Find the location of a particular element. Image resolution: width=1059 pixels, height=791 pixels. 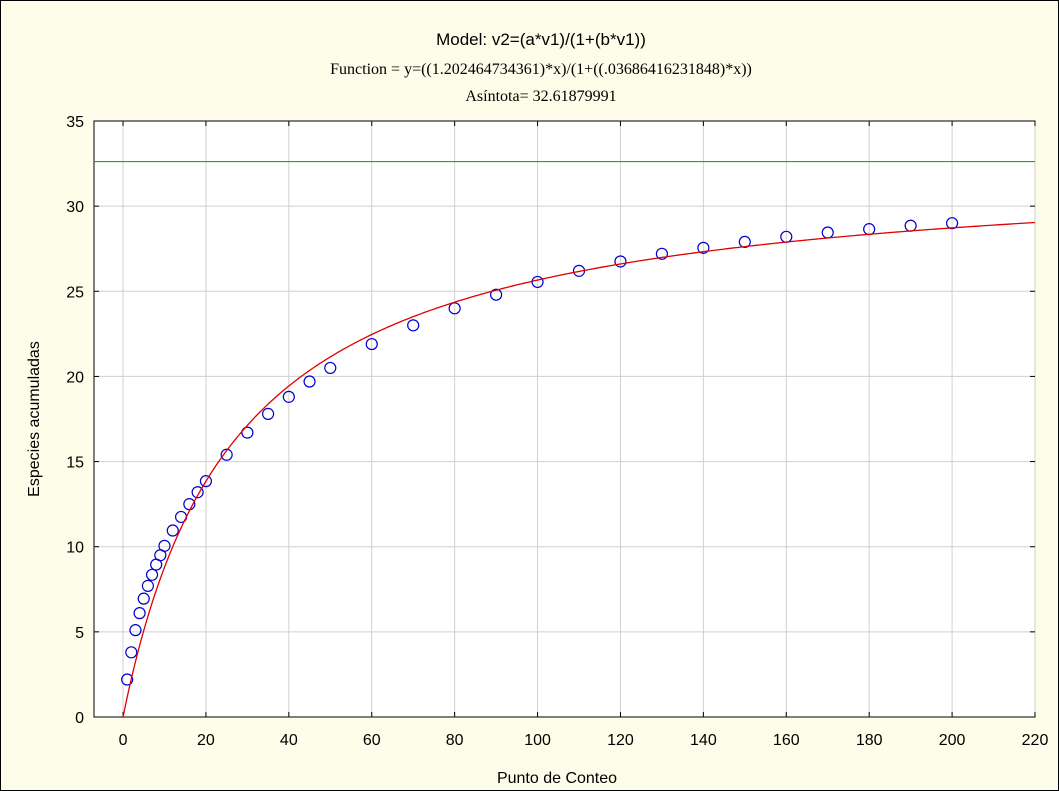

x-tick-label: 0 is located at coordinates (123, 740).